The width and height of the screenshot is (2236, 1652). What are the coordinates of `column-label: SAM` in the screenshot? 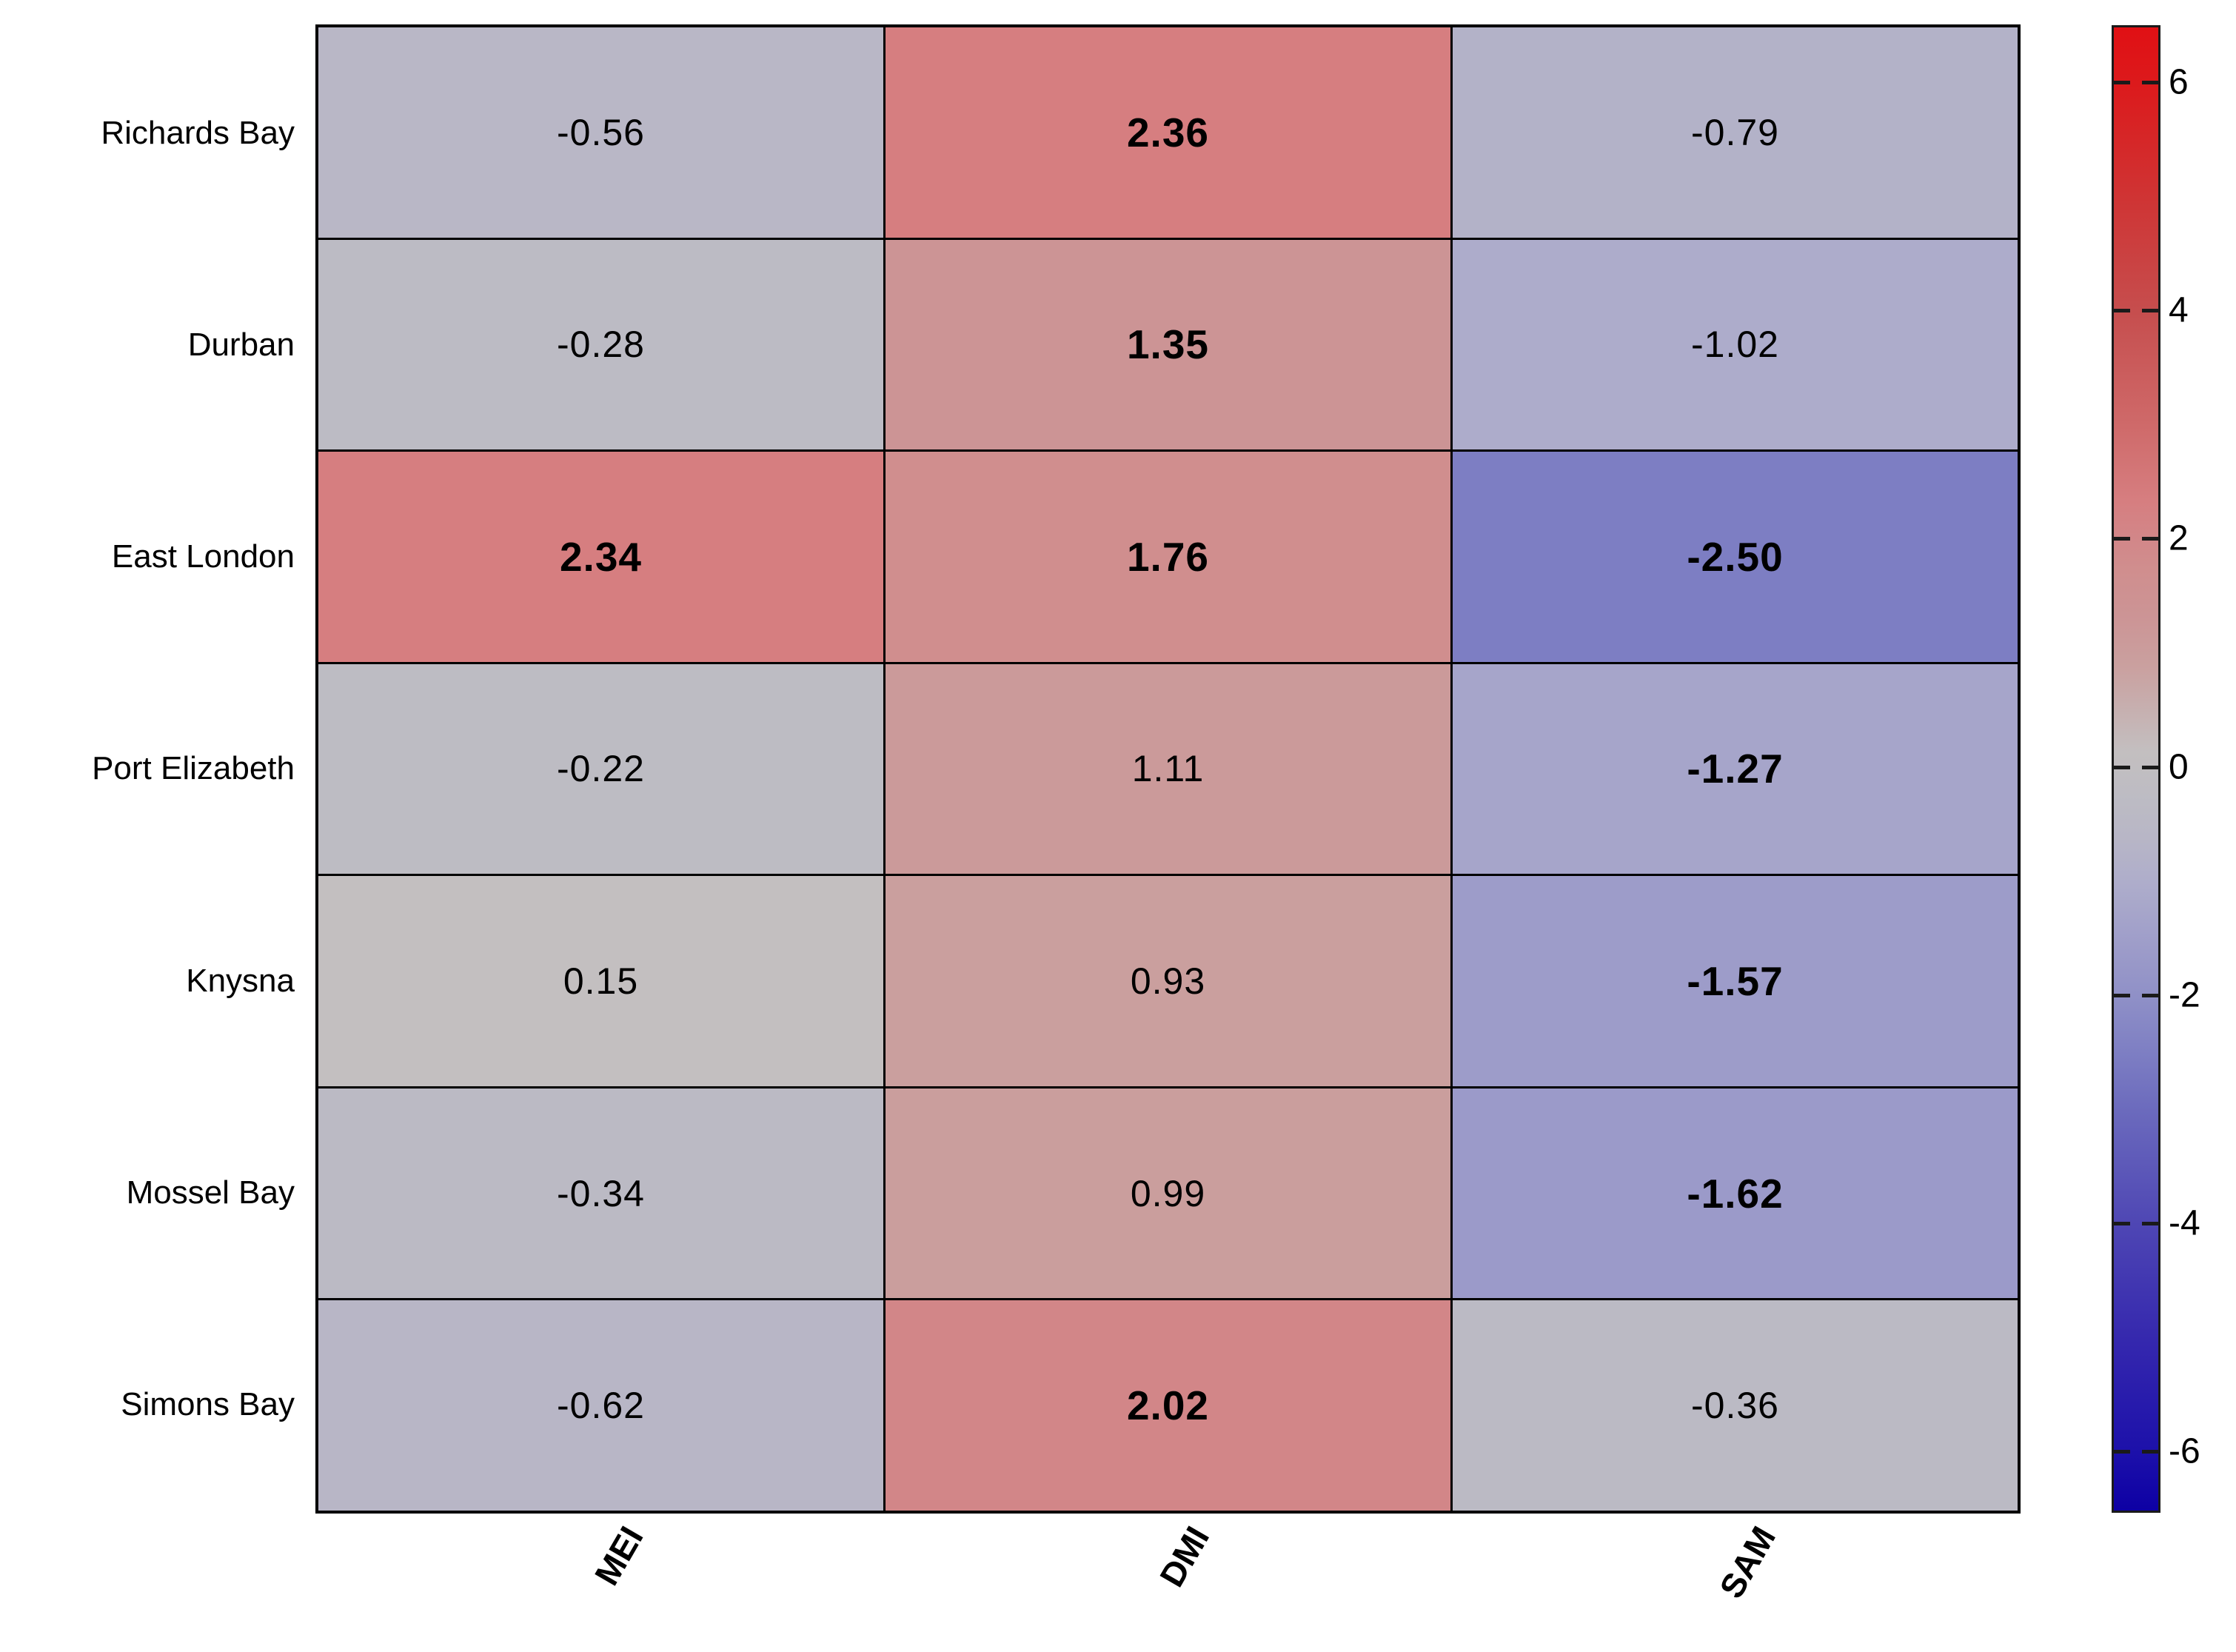 It's located at (1748, 1562).